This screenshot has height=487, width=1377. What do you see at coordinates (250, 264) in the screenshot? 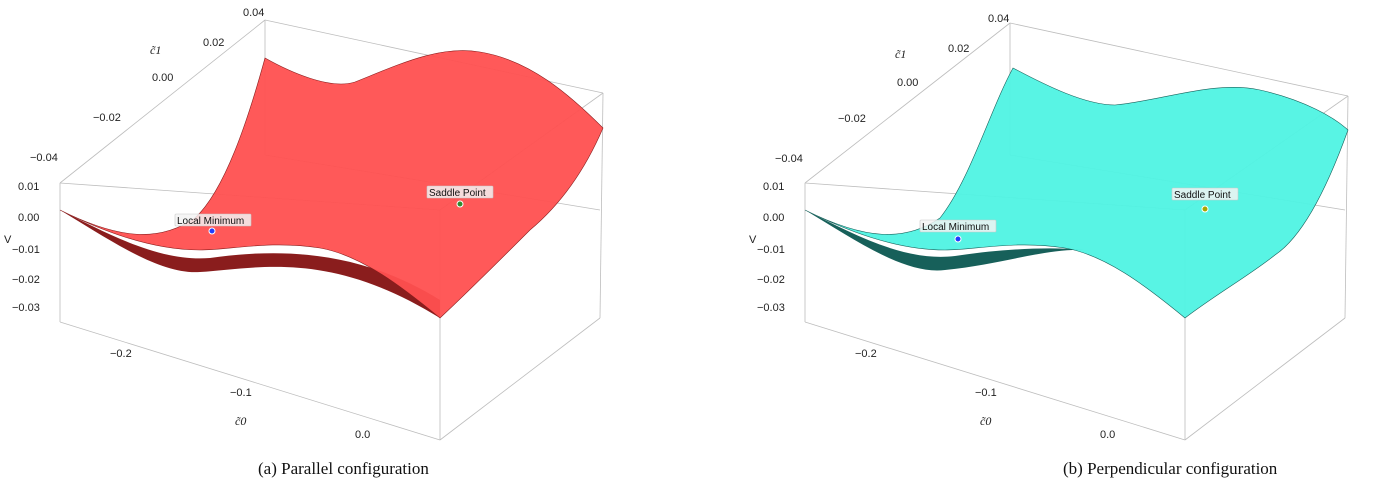
I see `surface-underside-a` at bounding box center [250, 264].